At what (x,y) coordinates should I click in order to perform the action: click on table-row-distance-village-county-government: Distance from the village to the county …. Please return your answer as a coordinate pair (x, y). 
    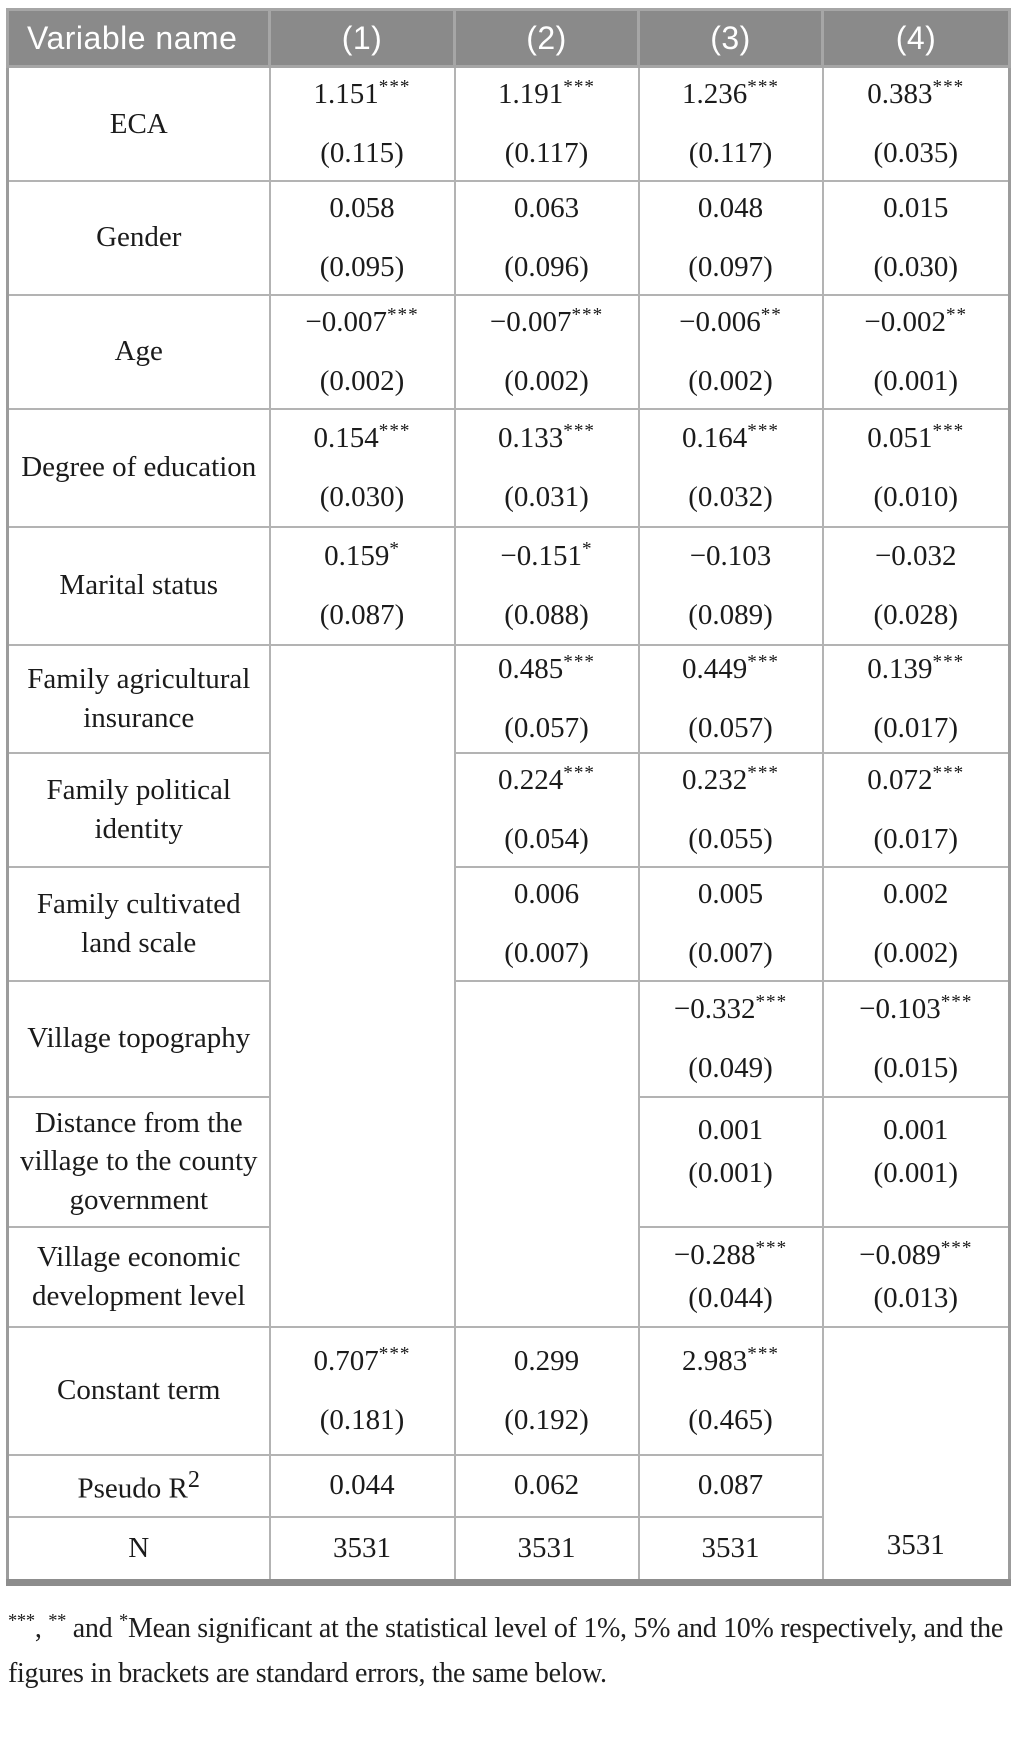
    Looking at the image, I should click on (508, 1161).